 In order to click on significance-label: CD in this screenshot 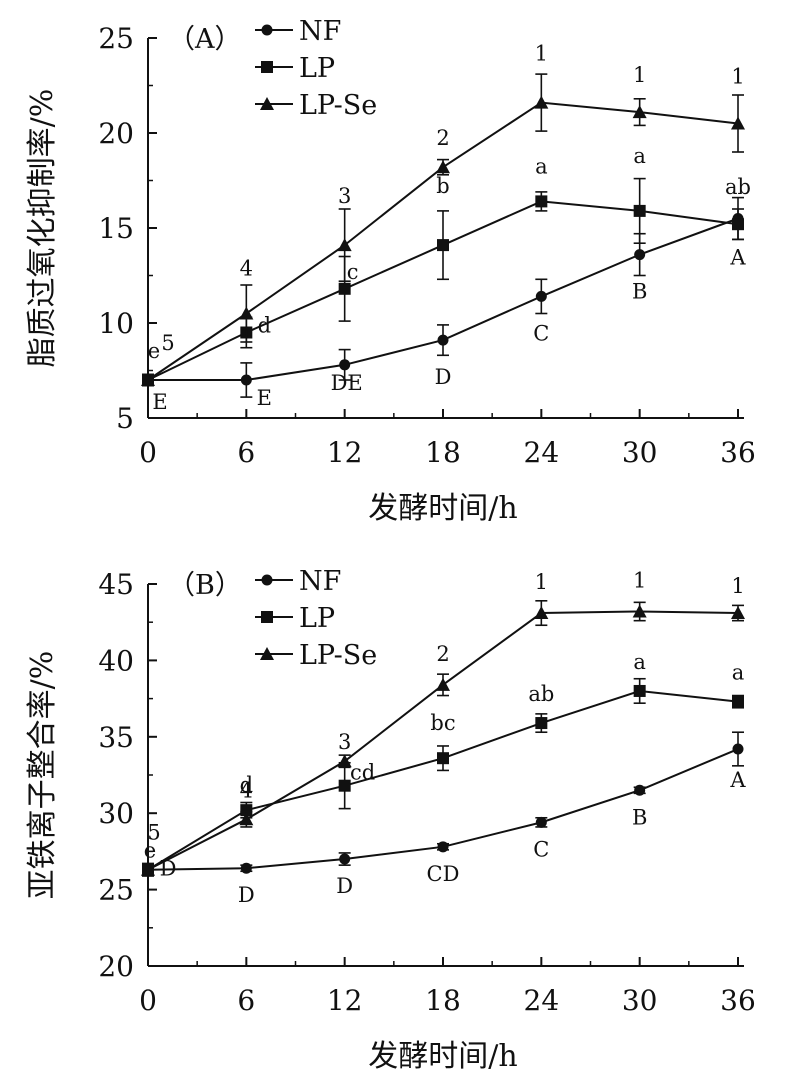, I will do `click(443, 874)`.